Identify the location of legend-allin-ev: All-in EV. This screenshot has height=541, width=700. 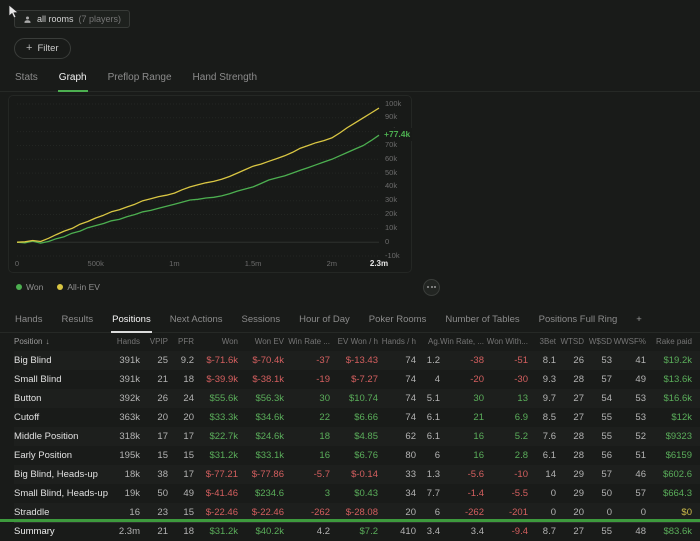
(78, 287).